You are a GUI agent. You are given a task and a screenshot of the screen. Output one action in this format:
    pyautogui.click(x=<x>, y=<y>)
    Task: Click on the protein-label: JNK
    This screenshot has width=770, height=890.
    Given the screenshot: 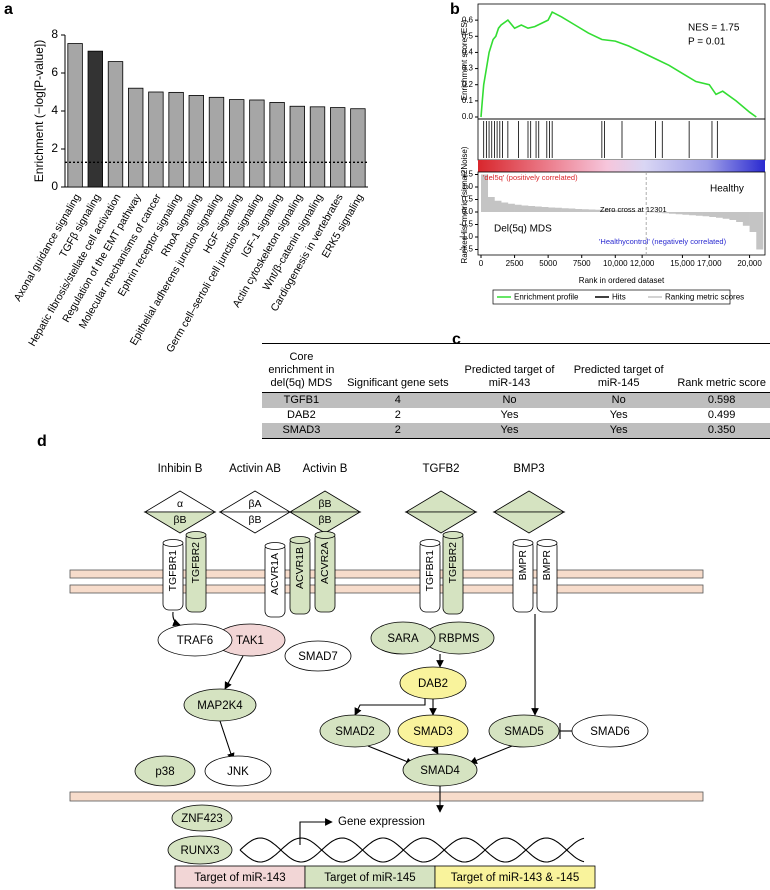 What is the action you would take?
    pyautogui.click(x=238, y=772)
    